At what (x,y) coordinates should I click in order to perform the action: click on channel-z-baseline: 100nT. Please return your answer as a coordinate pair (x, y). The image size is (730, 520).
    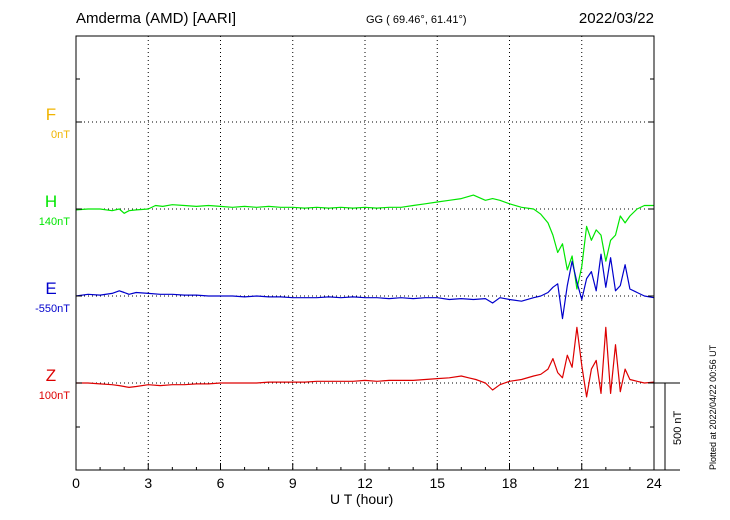
    Looking at the image, I should click on (54, 396).